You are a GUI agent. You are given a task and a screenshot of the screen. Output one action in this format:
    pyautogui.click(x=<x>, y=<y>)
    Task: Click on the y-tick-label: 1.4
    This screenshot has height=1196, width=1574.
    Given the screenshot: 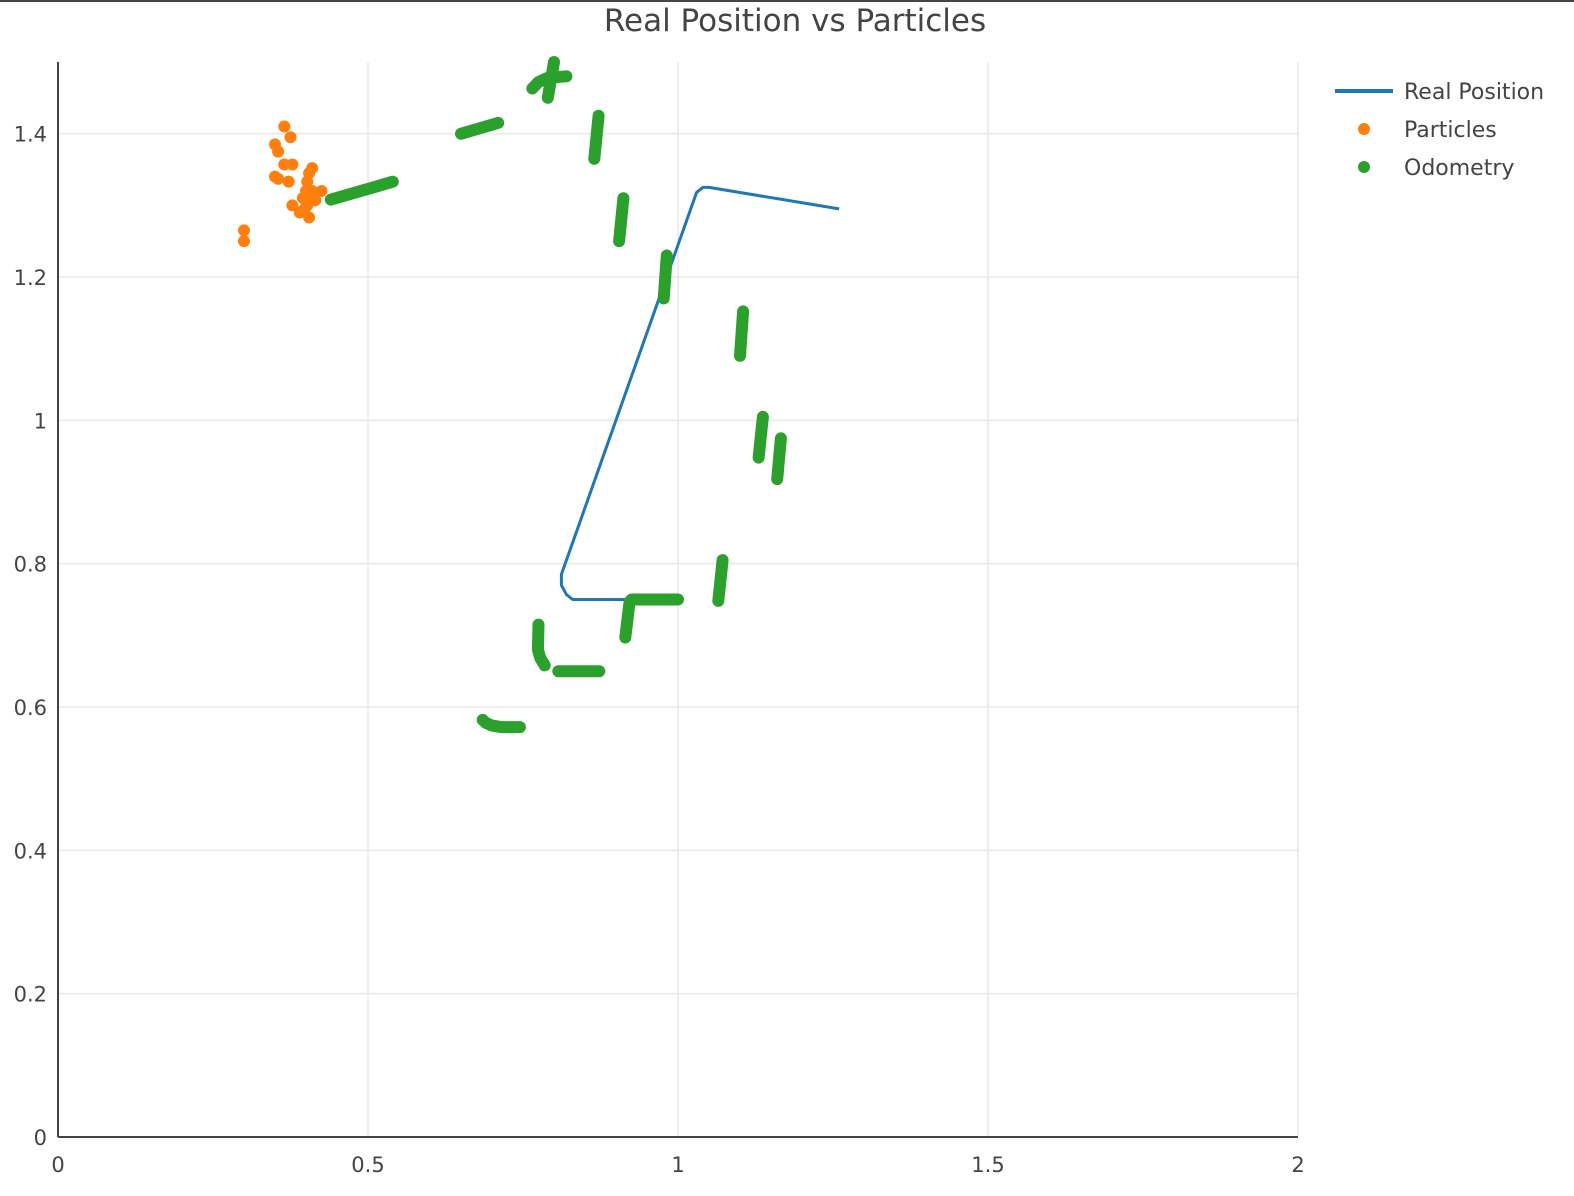 What is the action you would take?
    pyautogui.click(x=30, y=135)
    